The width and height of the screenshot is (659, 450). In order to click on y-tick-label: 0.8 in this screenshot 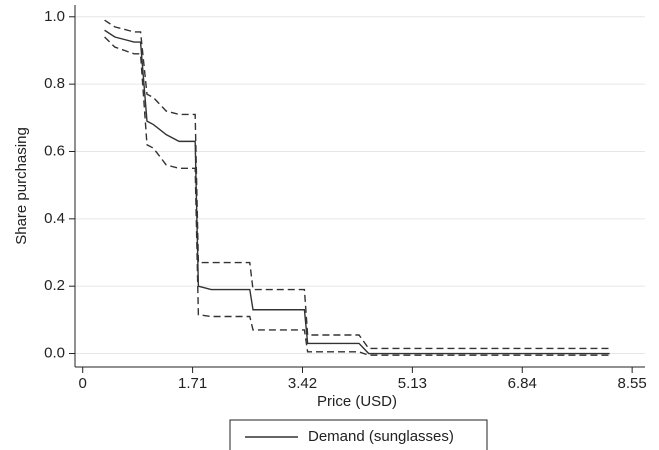, I will do `click(54, 83)`.